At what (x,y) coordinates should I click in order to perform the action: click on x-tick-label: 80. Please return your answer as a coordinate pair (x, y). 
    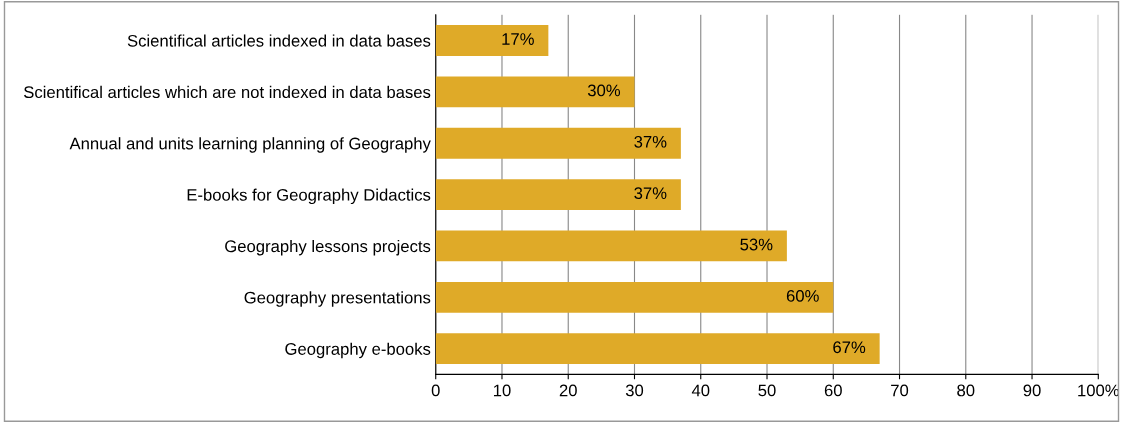
    Looking at the image, I should click on (966, 390).